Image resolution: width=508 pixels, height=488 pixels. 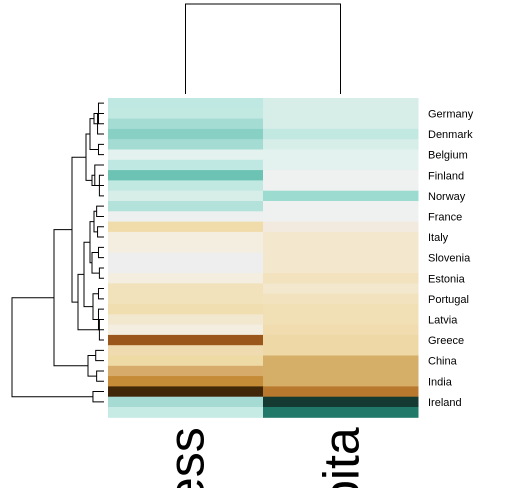 What do you see at coordinates (440, 382) in the screenshot?
I see `row-label-india: India` at bounding box center [440, 382].